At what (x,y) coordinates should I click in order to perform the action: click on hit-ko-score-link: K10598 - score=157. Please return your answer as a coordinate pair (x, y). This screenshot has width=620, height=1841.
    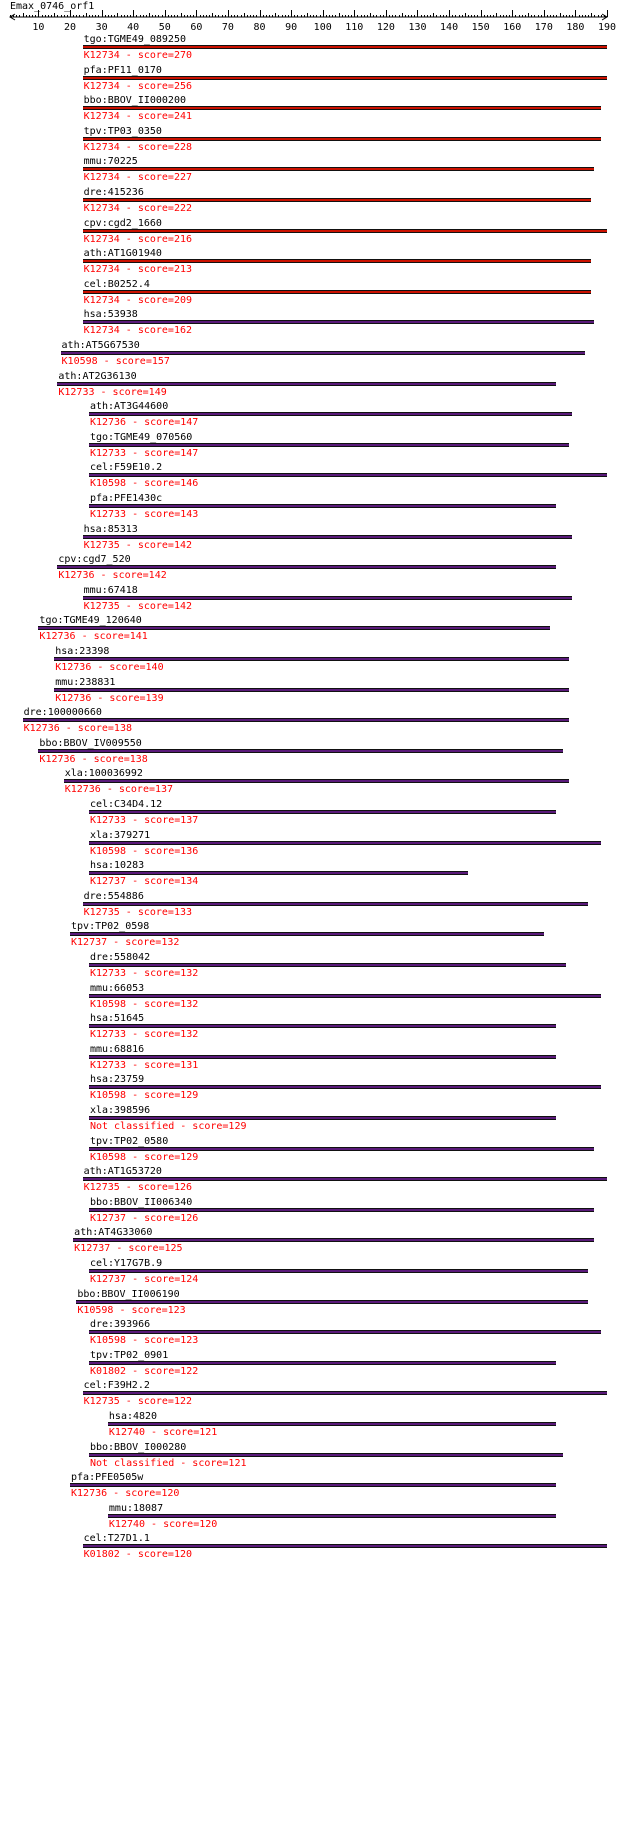
    Looking at the image, I should click on (115, 361).